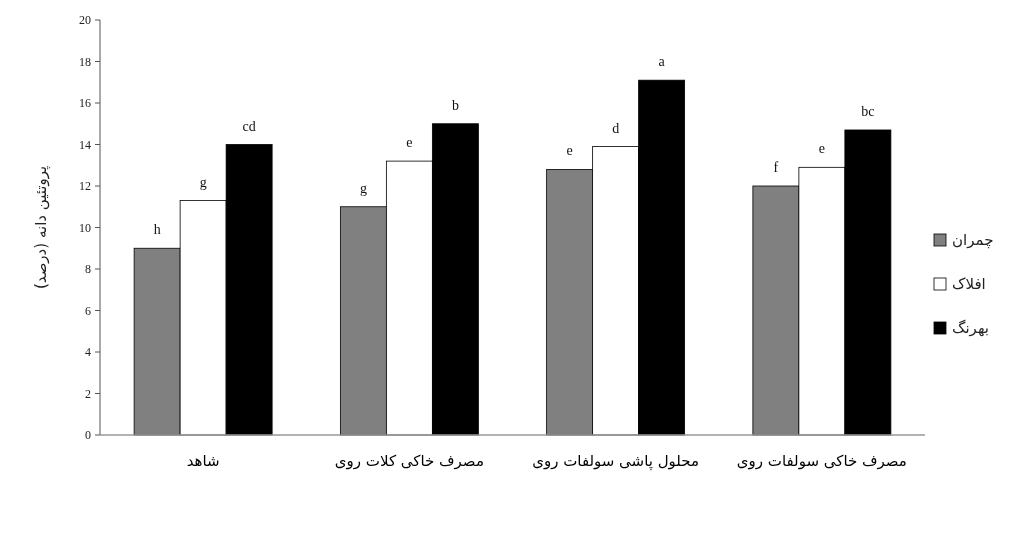 The image size is (1010, 536). Describe the element at coordinates (776, 167) in the screenshot. I see `data-label: f` at that location.